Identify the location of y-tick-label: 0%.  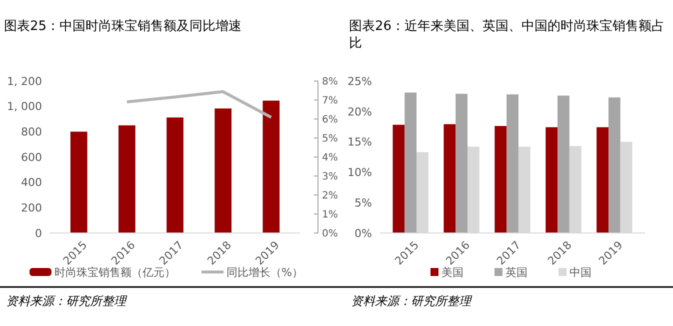
(363, 233).